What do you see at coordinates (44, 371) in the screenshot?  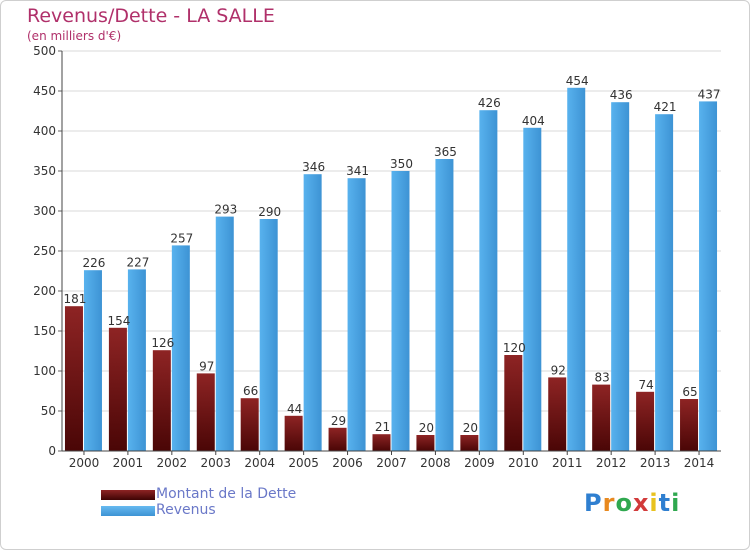 I see `y-tick-label: 100` at bounding box center [44, 371].